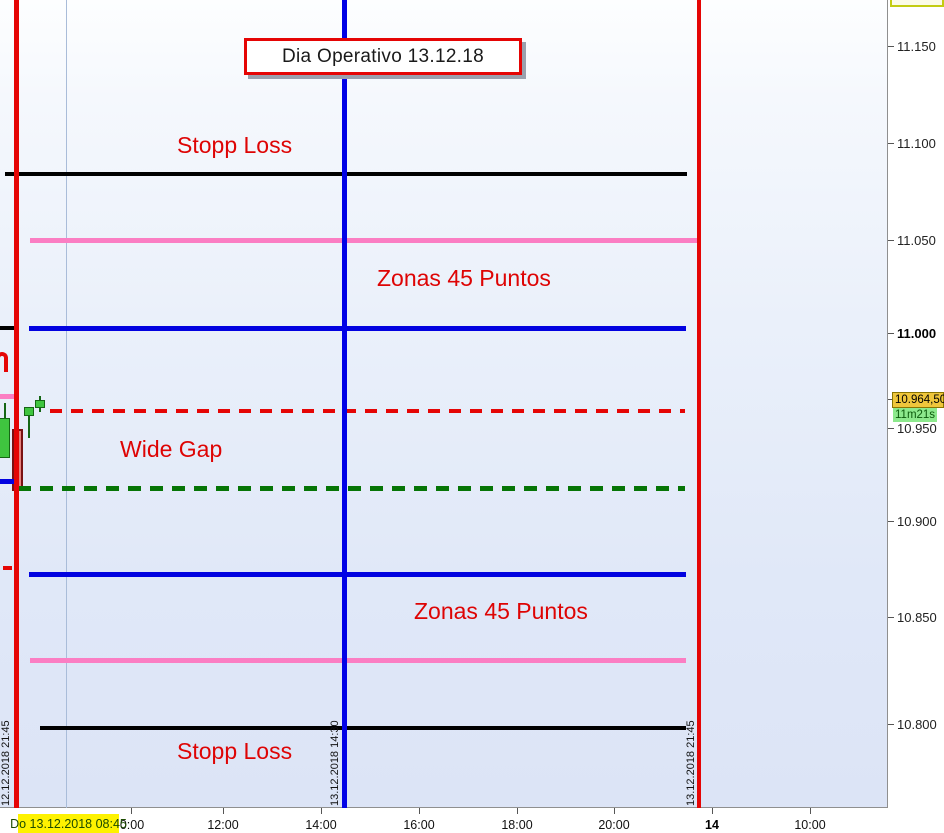  Describe the element at coordinates (916, 143) in the screenshot. I see `y-axis-label: 11.100` at that location.